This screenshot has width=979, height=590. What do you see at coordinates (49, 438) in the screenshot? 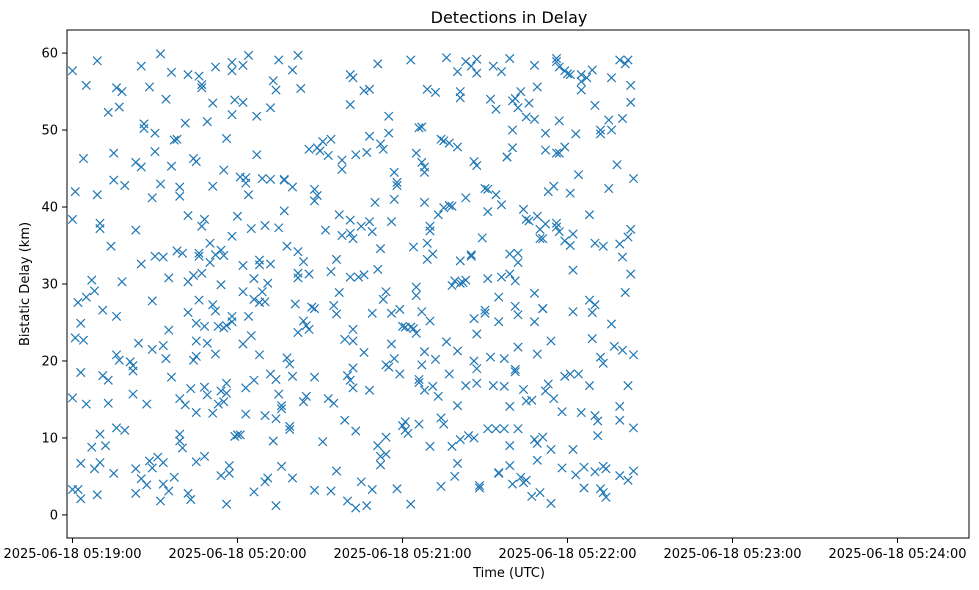
I see `y-tick-label-1: 10` at bounding box center [49, 438].